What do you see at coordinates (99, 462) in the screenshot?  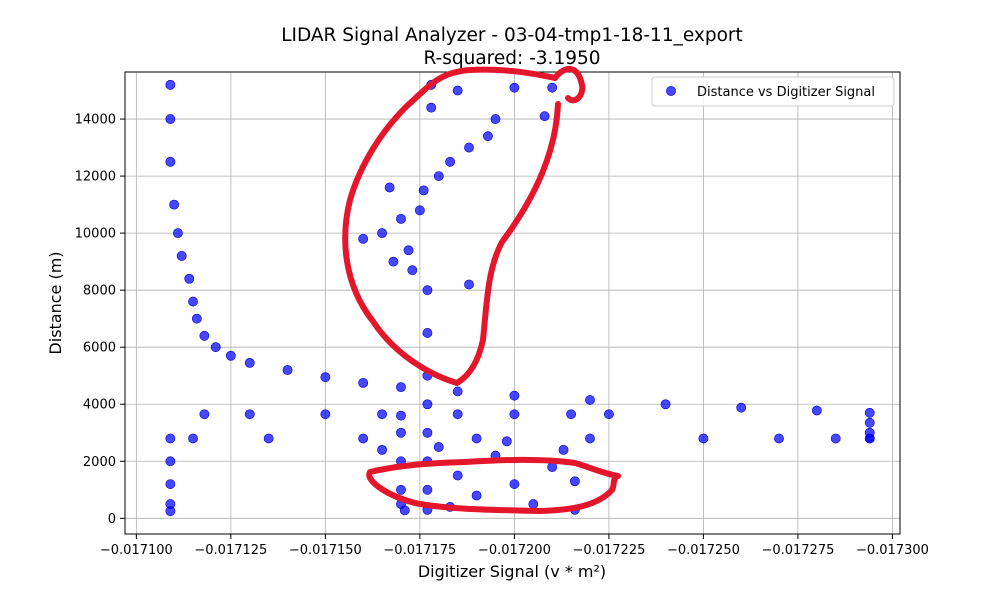 I see `y-tick-label: 2000` at bounding box center [99, 462].